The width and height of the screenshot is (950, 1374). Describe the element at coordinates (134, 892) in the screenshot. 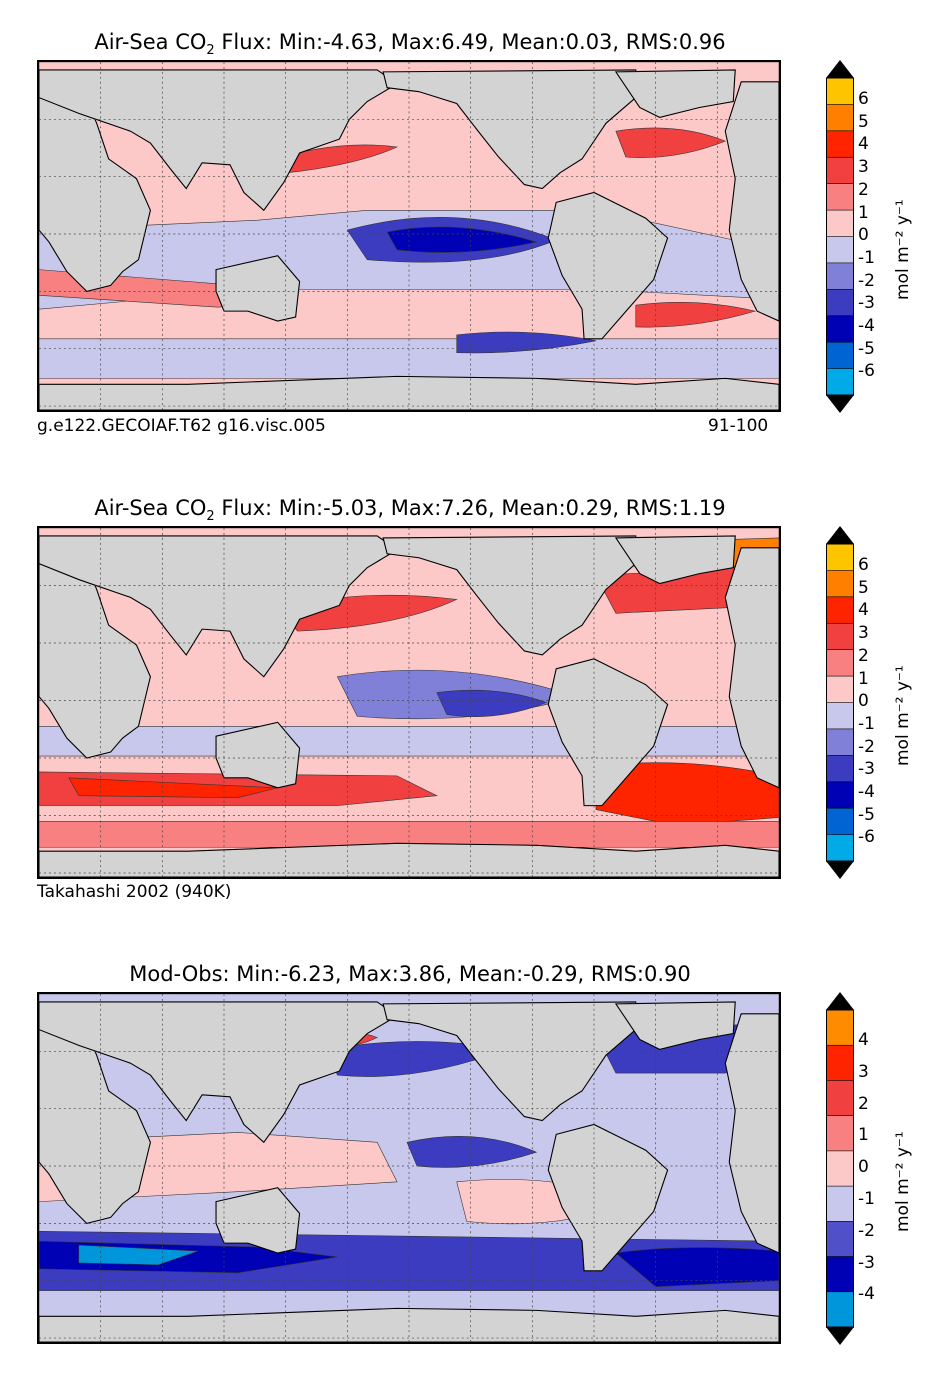

I see `dataset-label: Takahashi 2002 (940K)` at that location.